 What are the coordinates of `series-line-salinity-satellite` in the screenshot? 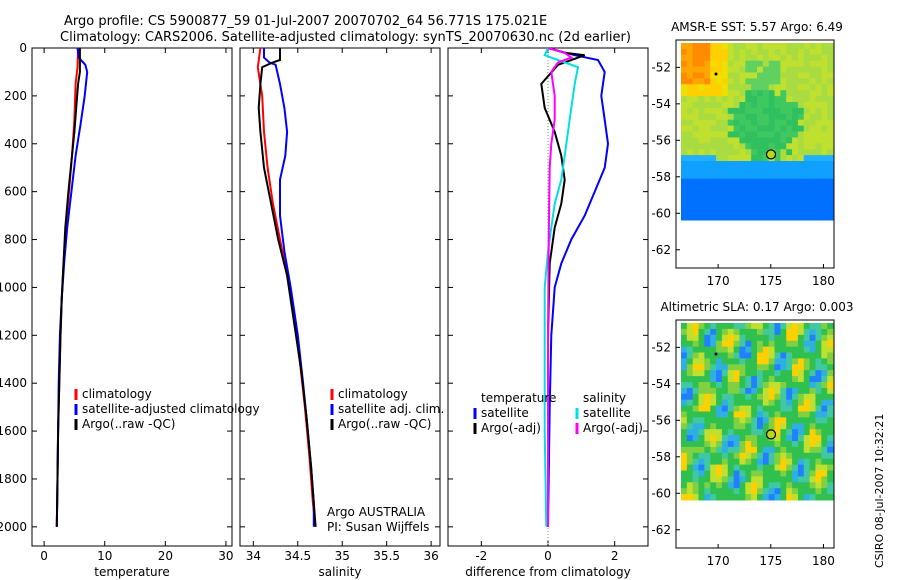 It's located at (561, 287).